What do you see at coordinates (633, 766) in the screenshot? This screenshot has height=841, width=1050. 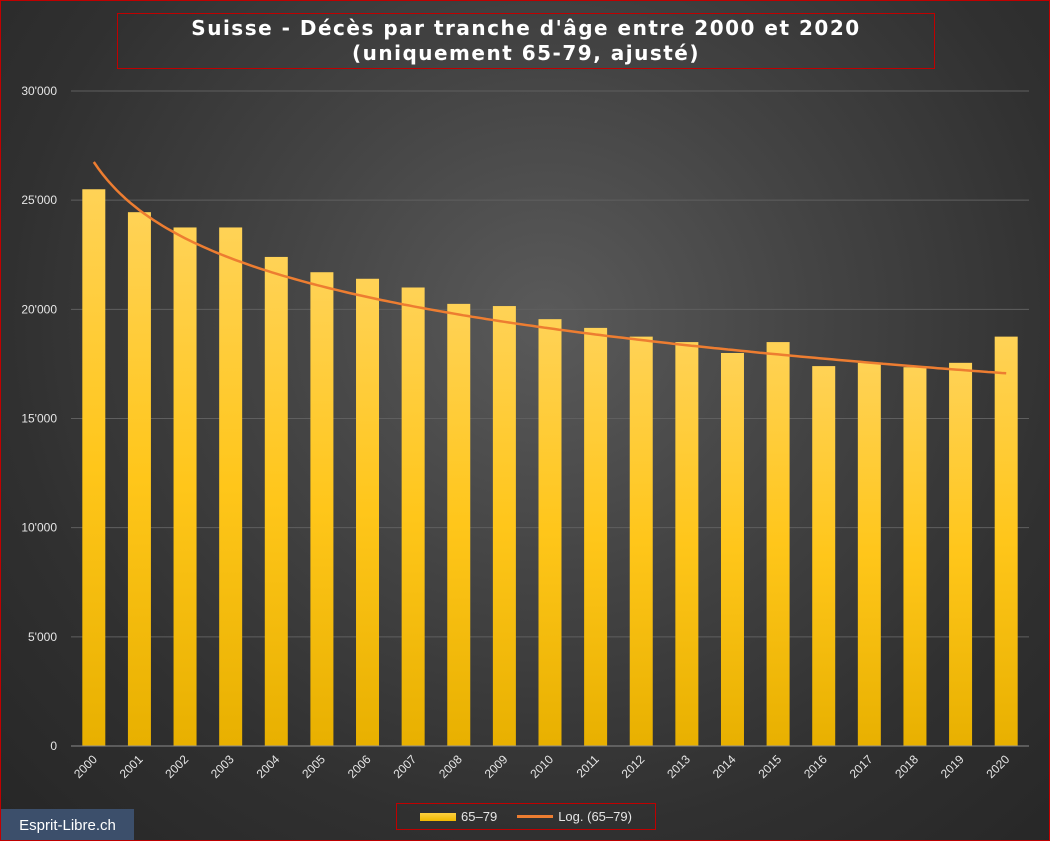 I see `x-tick-label: 2012` at bounding box center [633, 766].